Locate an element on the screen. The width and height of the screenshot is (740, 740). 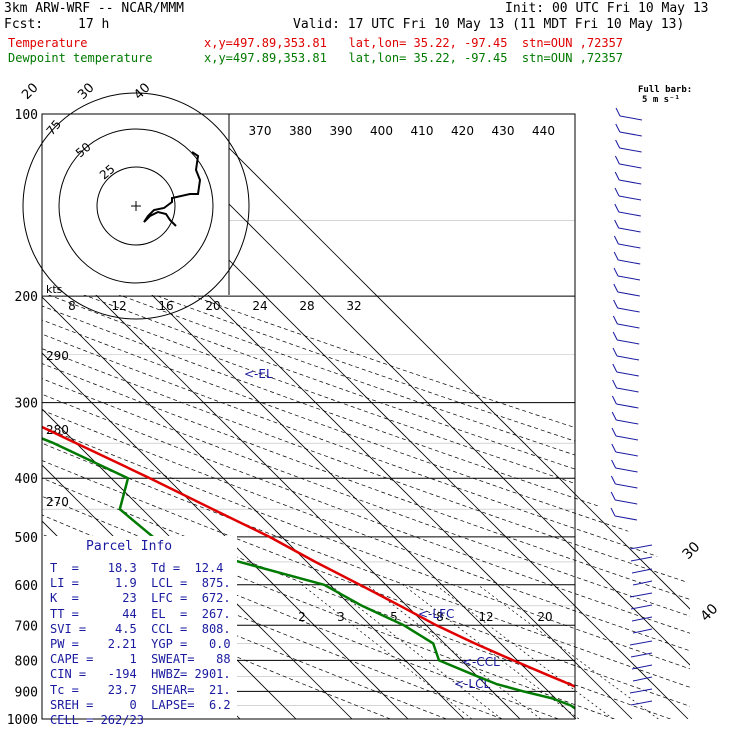
parcel-info-row: T = 18.3 Td = 12.4 is located at coordinates (137, 568).